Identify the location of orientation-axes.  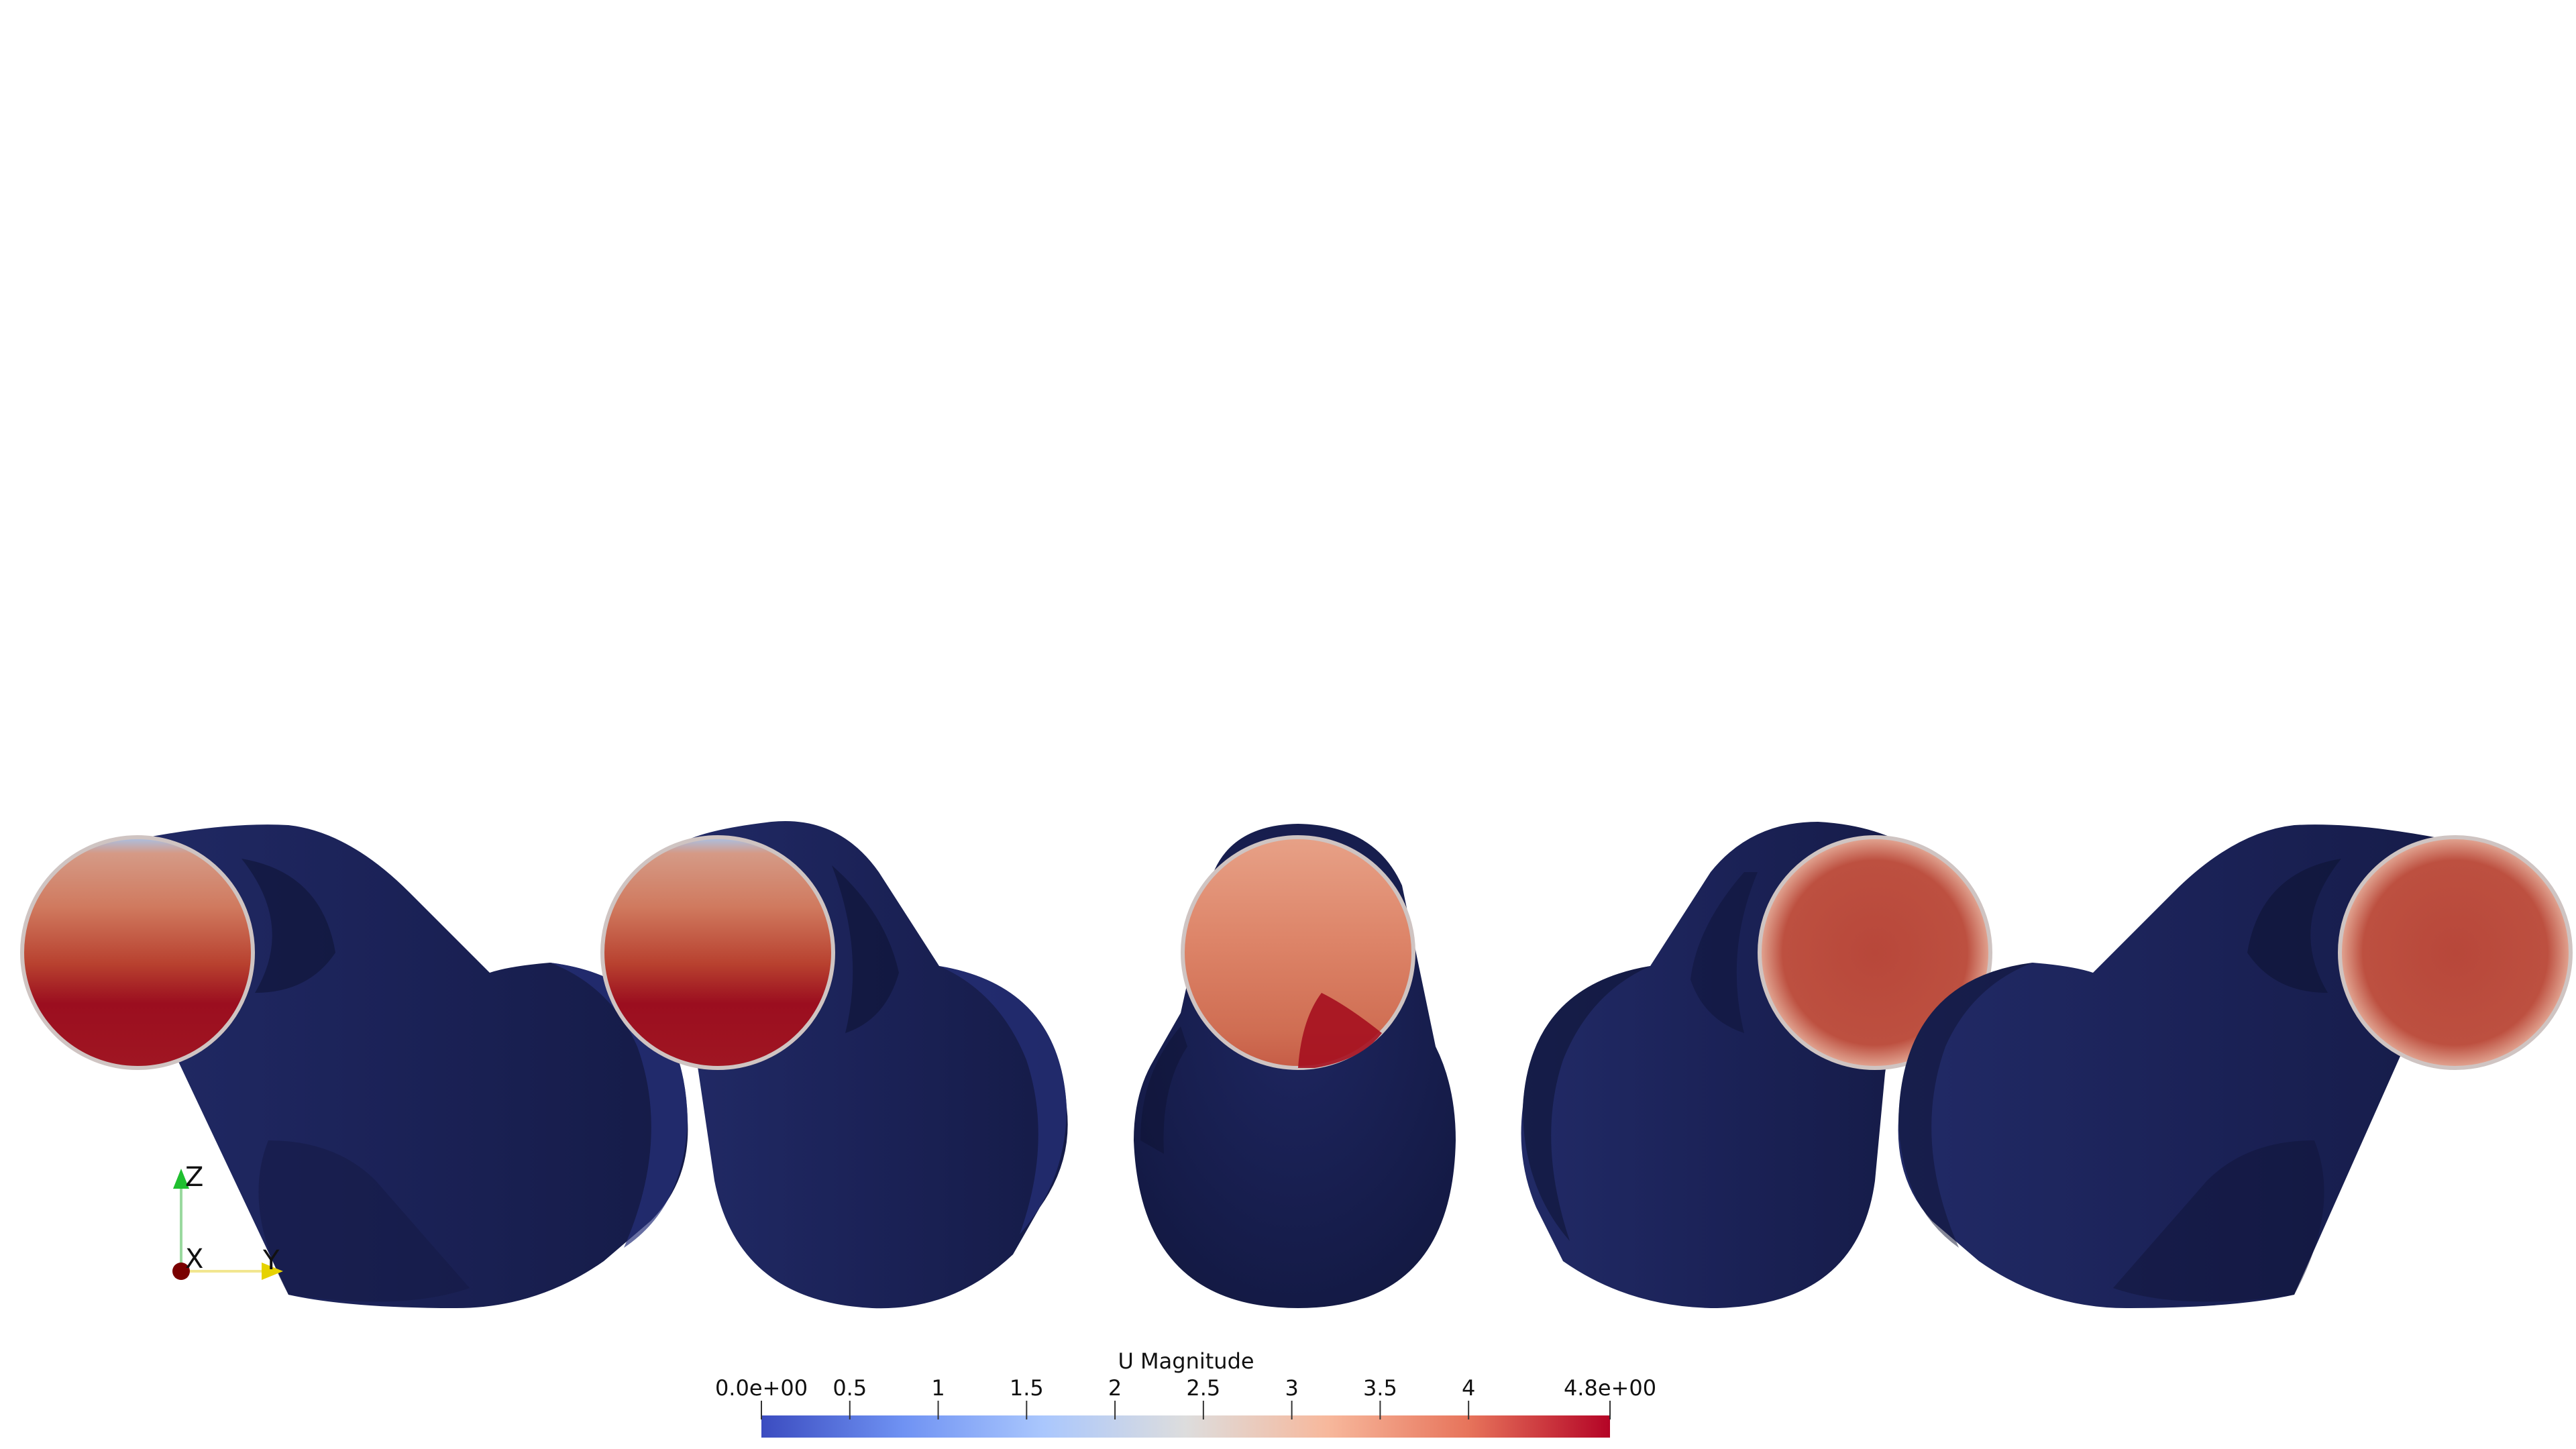
(227, 1224).